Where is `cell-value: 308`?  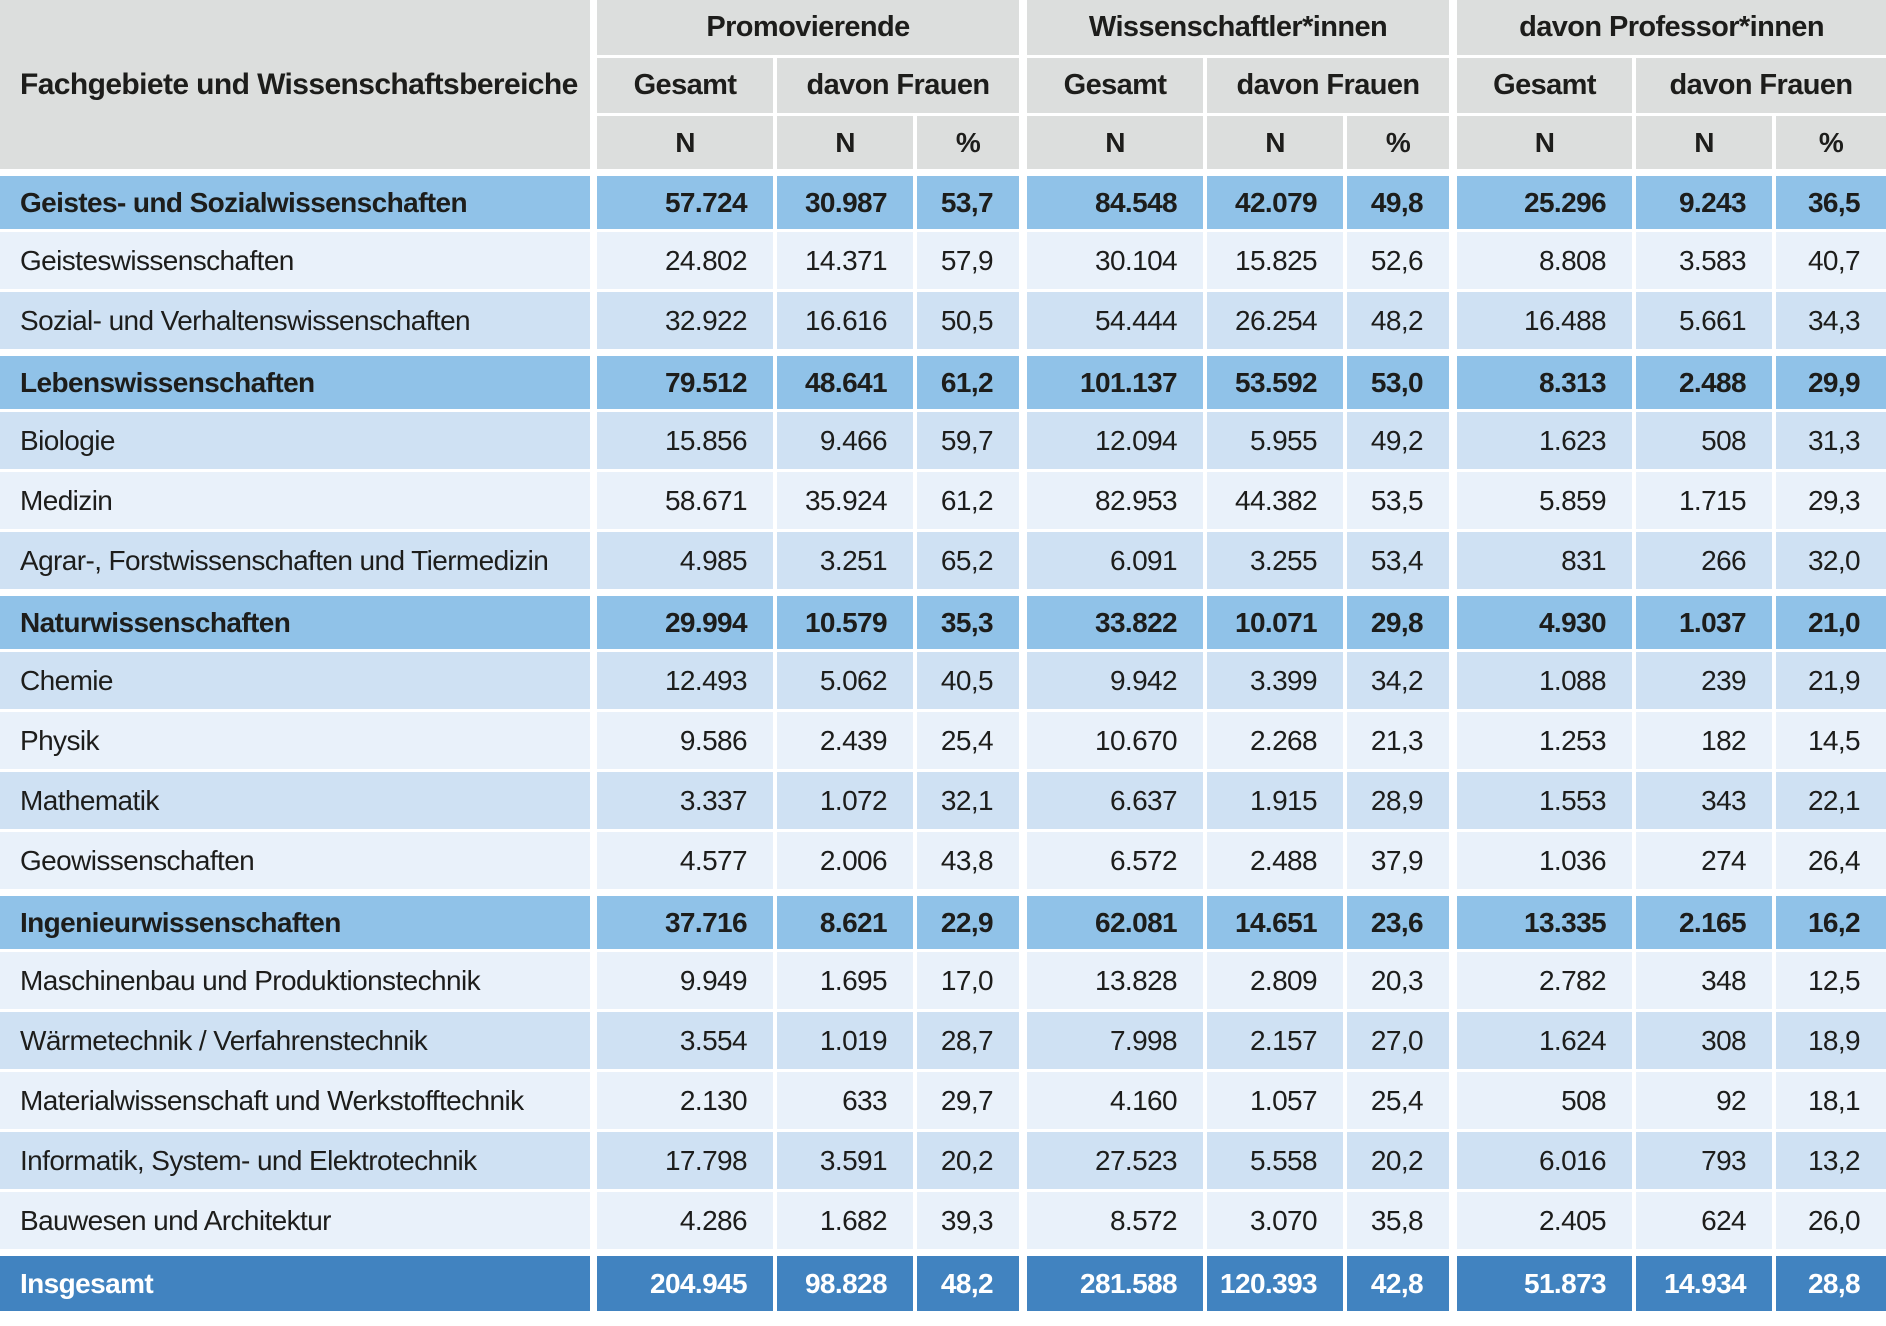
cell-value: 308 is located at coordinates (1706, 1042).